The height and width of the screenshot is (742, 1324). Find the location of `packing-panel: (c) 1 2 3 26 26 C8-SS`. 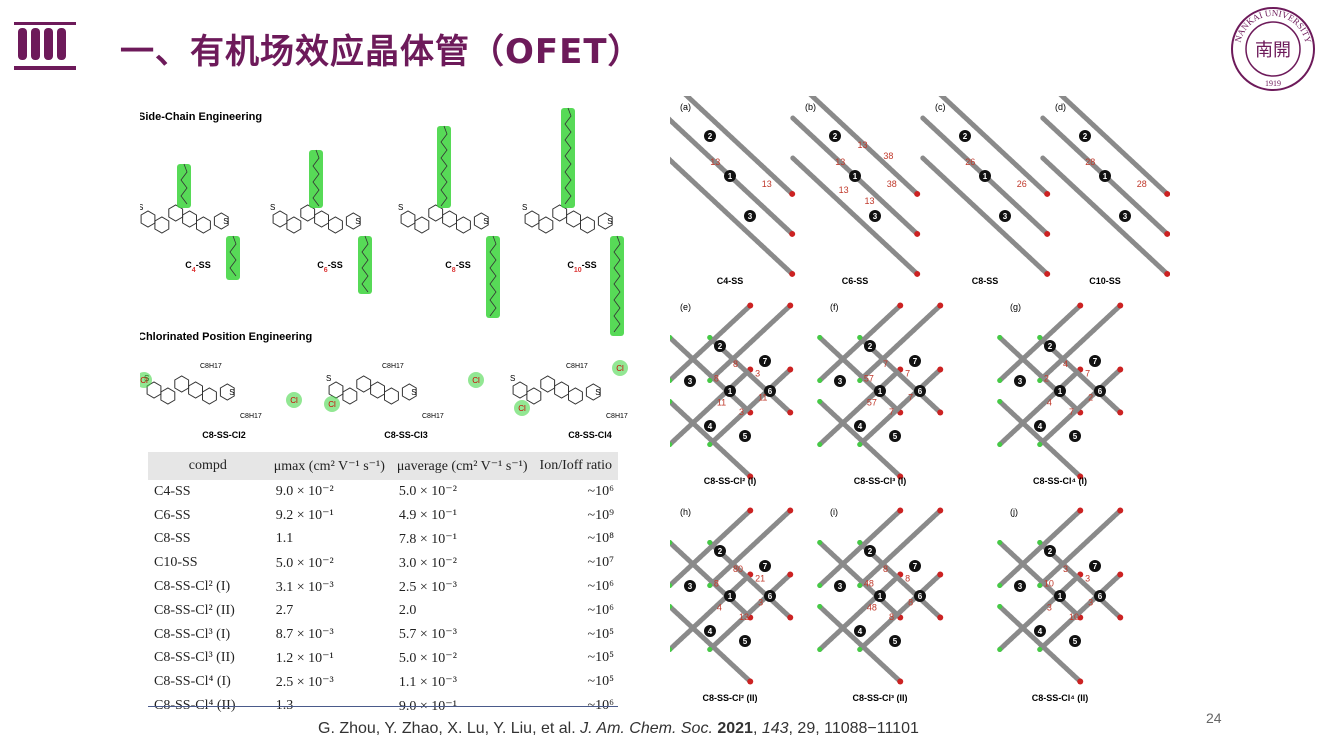

packing-panel: (c) 1 2 3 26 26 C8-SS is located at coordinates (985, 191).